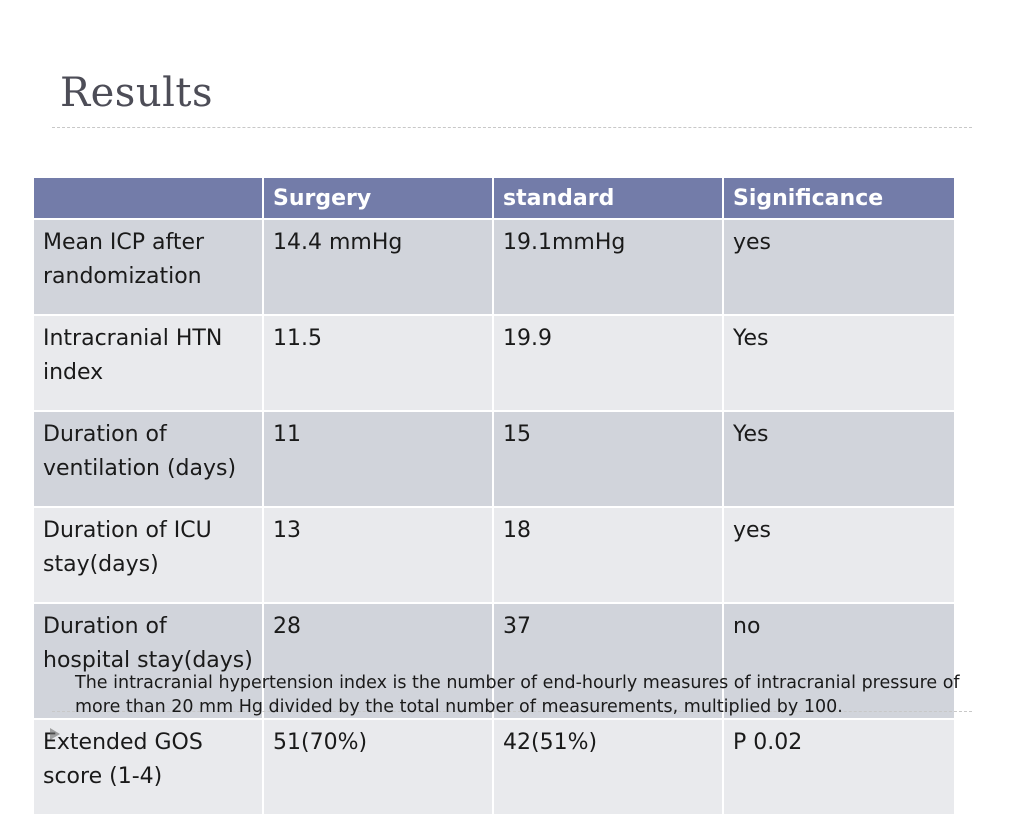 The image size is (1024, 816). I want to click on table-header-row: Surgery standard Significance, so click(494, 198).